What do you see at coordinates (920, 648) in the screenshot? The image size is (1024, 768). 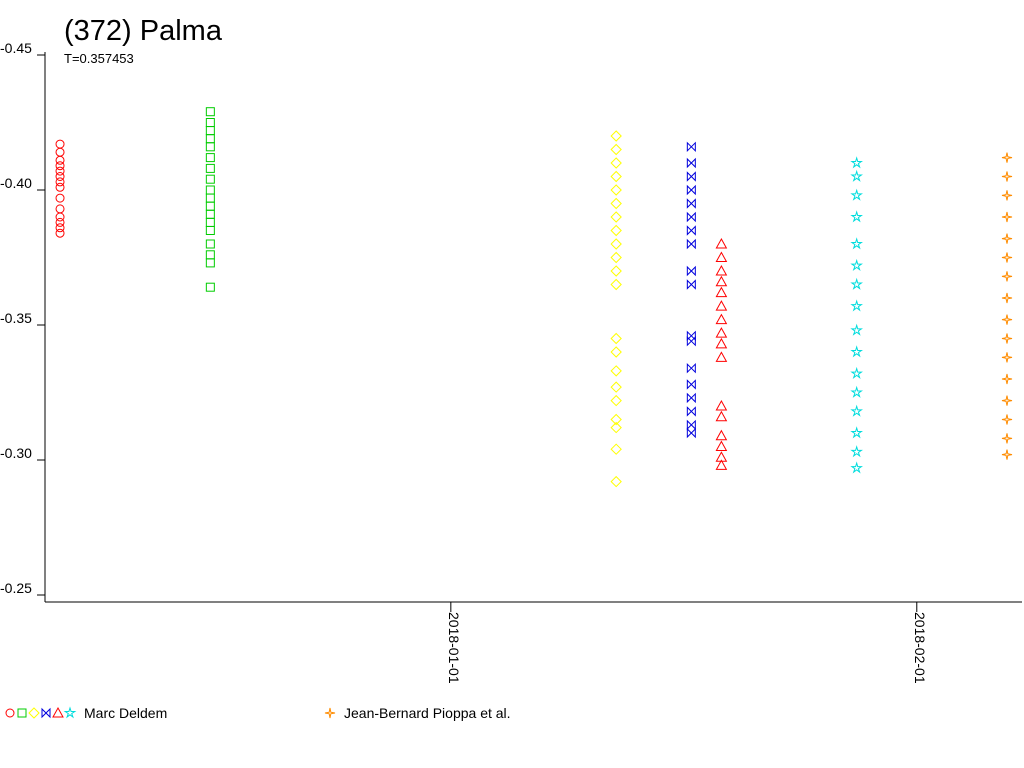 I see `x-tick-label: 2018-02-01` at bounding box center [920, 648].